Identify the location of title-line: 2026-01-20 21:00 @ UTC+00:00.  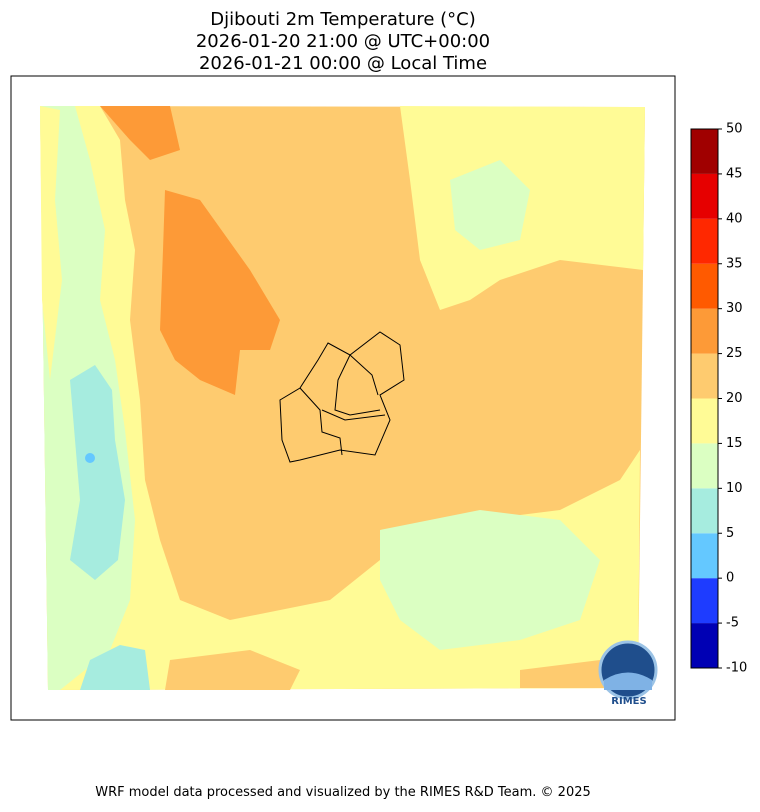
(343, 41).